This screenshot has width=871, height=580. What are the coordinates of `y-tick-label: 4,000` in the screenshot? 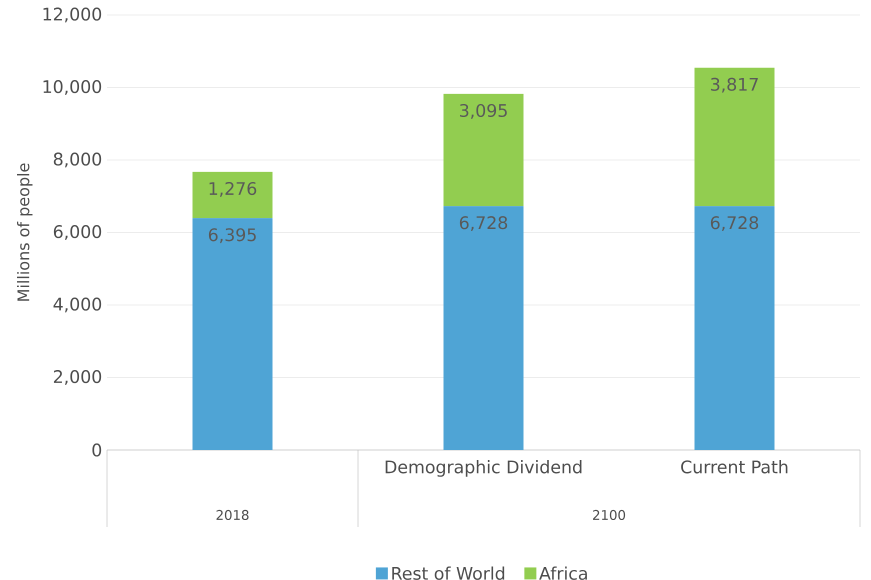 It's located at (78, 305).